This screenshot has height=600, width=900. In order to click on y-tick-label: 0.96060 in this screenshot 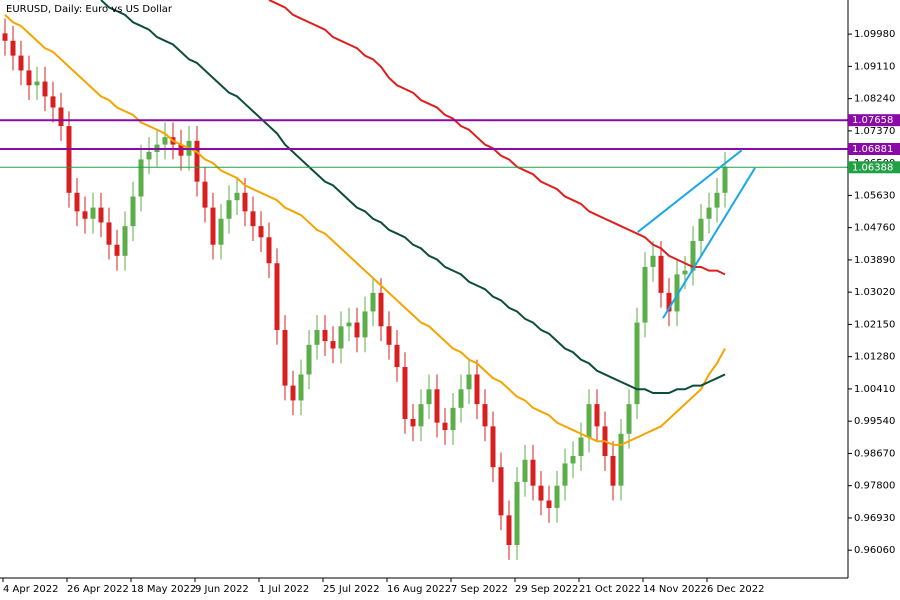, I will do `click(874, 550)`.